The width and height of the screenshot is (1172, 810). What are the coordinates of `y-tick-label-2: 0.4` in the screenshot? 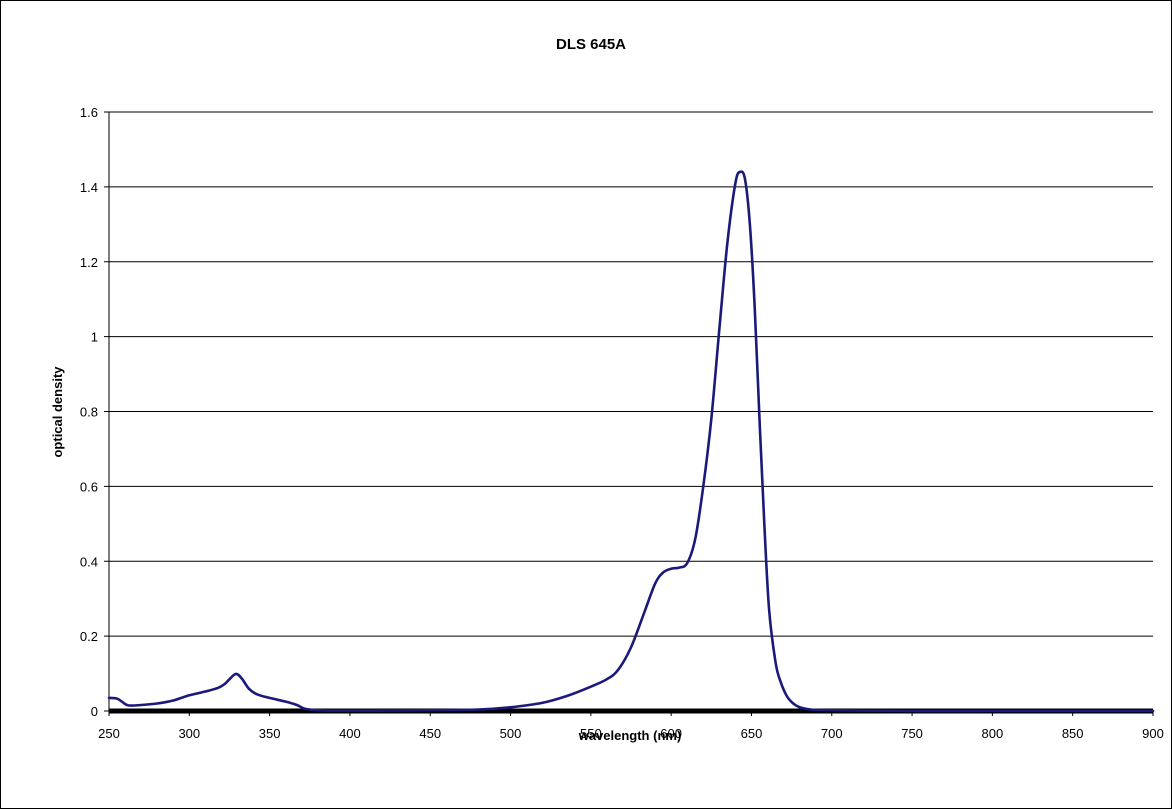 It's located at (89, 561).